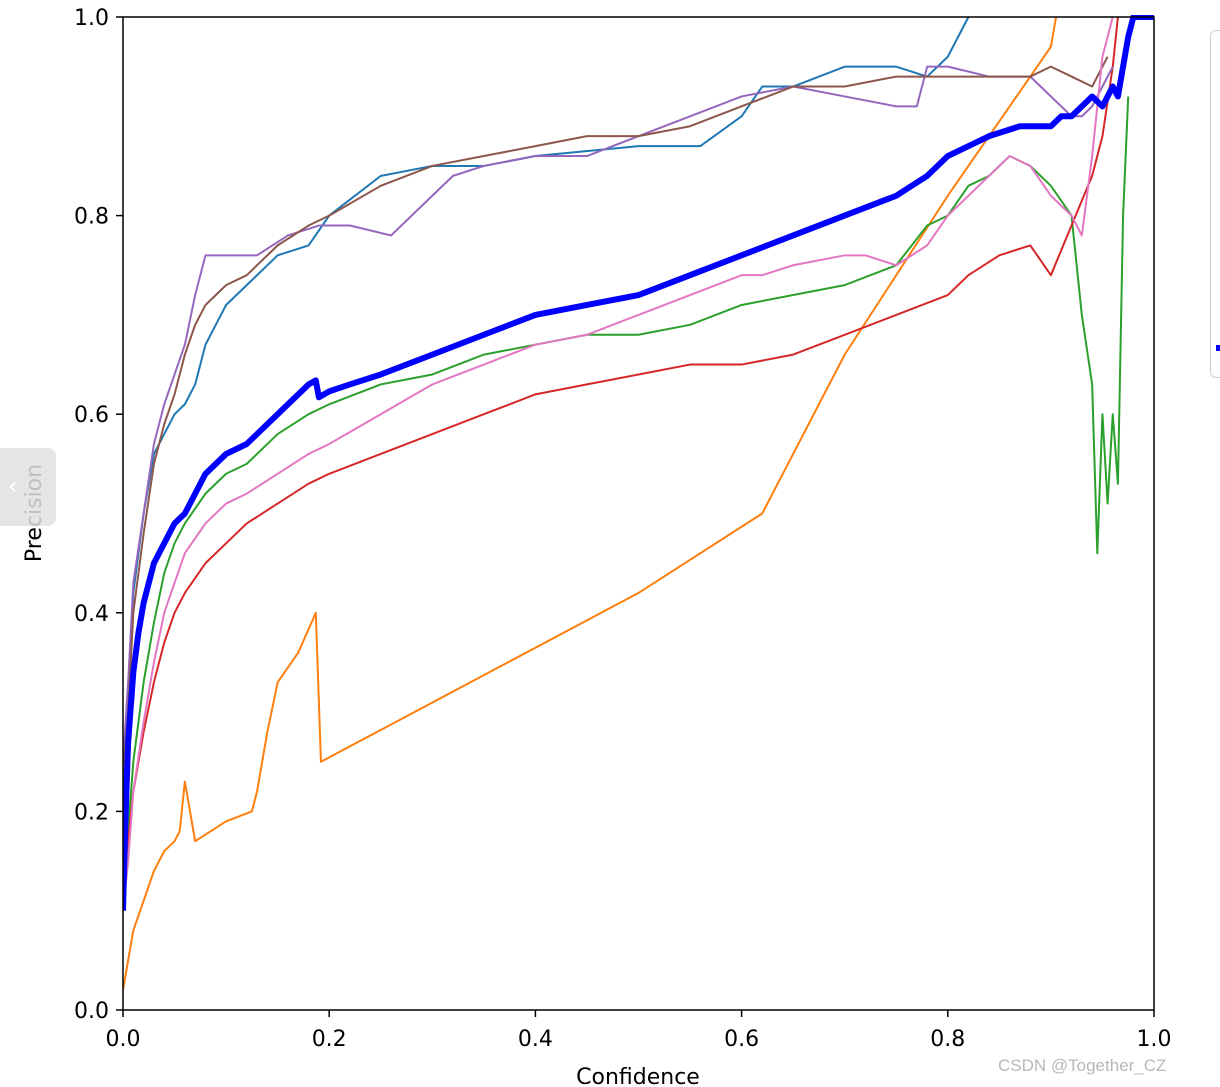 This screenshot has width=1220, height=1087. Describe the element at coordinates (535, 1039) in the screenshot. I see `x-tick-label: 0.4` at that location.